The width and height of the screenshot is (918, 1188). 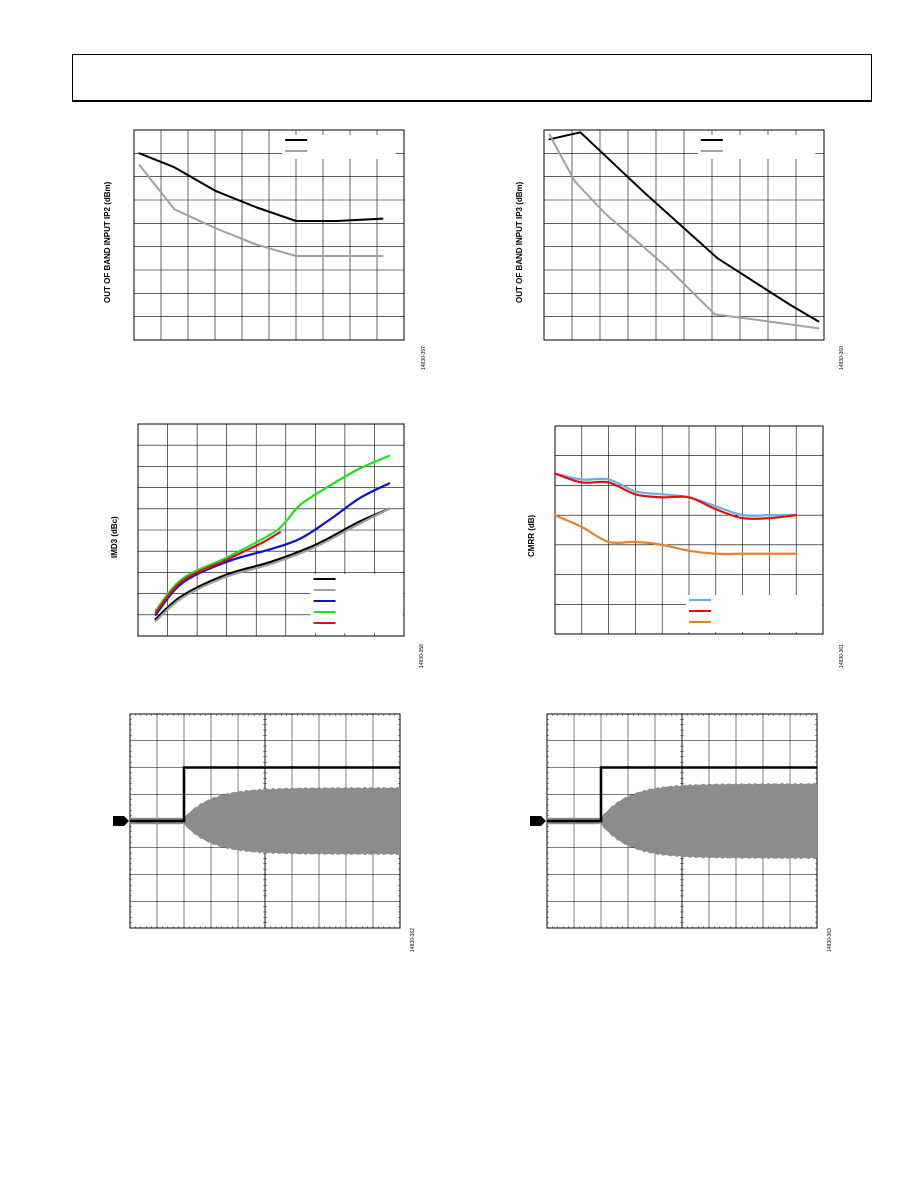 What do you see at coordinates (413, 940) in the screenshot?
I see `chart5-figure-id: 14830-362` at bounding box center [413, 940].